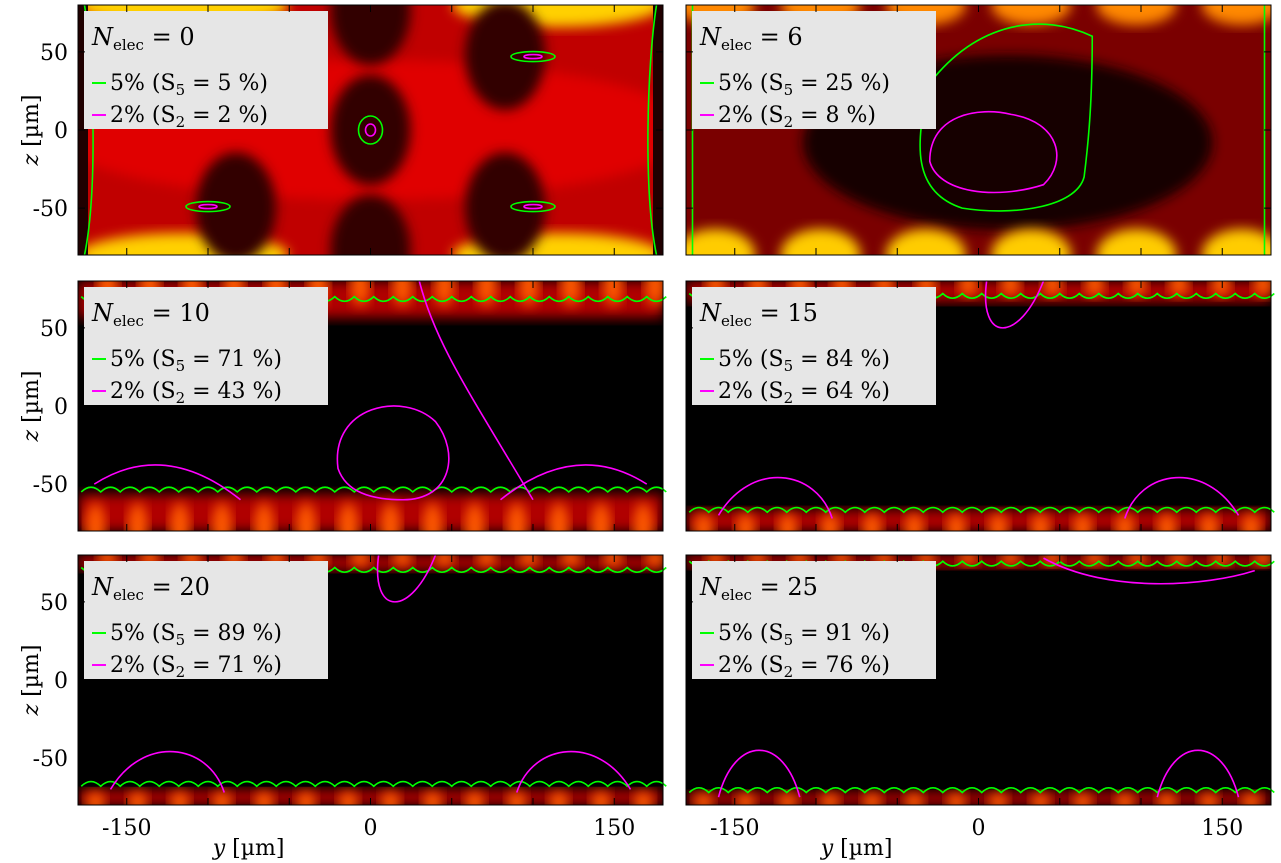 The height and width of the screenshot is (863, 1281). I want to click on legend-title: Nelec = 15, so click(758, 314).